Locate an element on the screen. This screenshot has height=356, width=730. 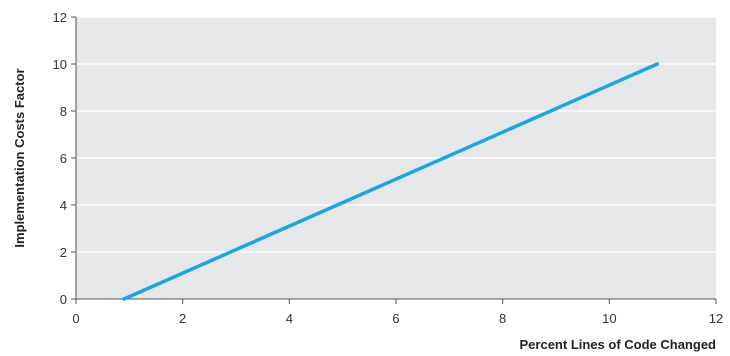
x-tick-label: 2 is located at coordinates (182, 318).